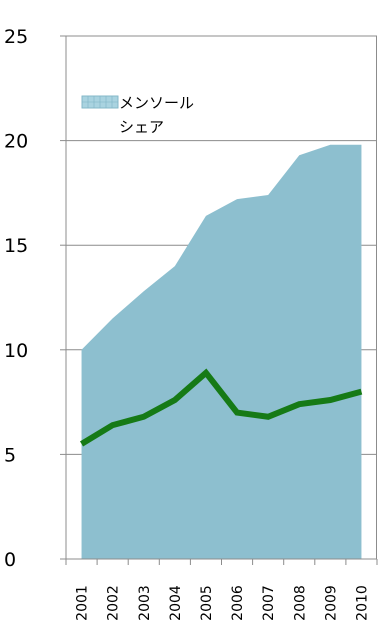  I want to click on legend-label-line-1: メンソール, so click(156, 103).